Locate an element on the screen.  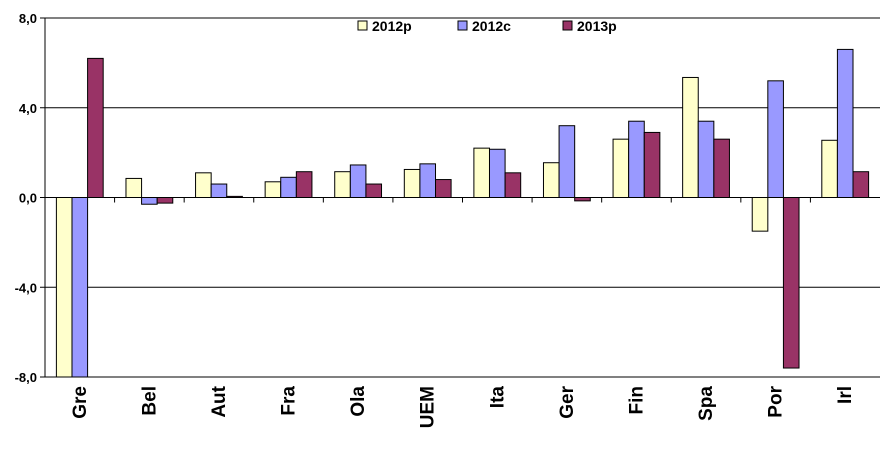
legend-label: 2012c is located at coordinates (491, 26).